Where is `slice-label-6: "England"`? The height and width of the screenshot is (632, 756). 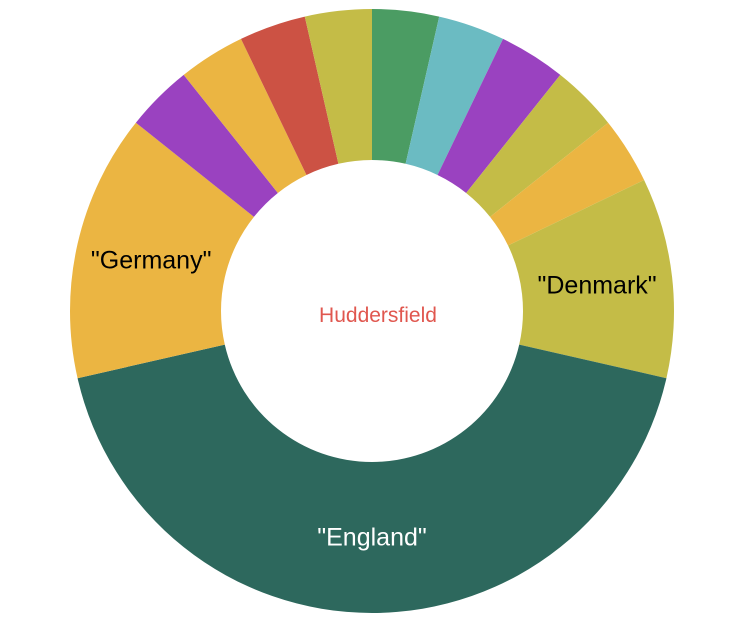
slice-label-6: "England" is located at coordinates (372, 538).